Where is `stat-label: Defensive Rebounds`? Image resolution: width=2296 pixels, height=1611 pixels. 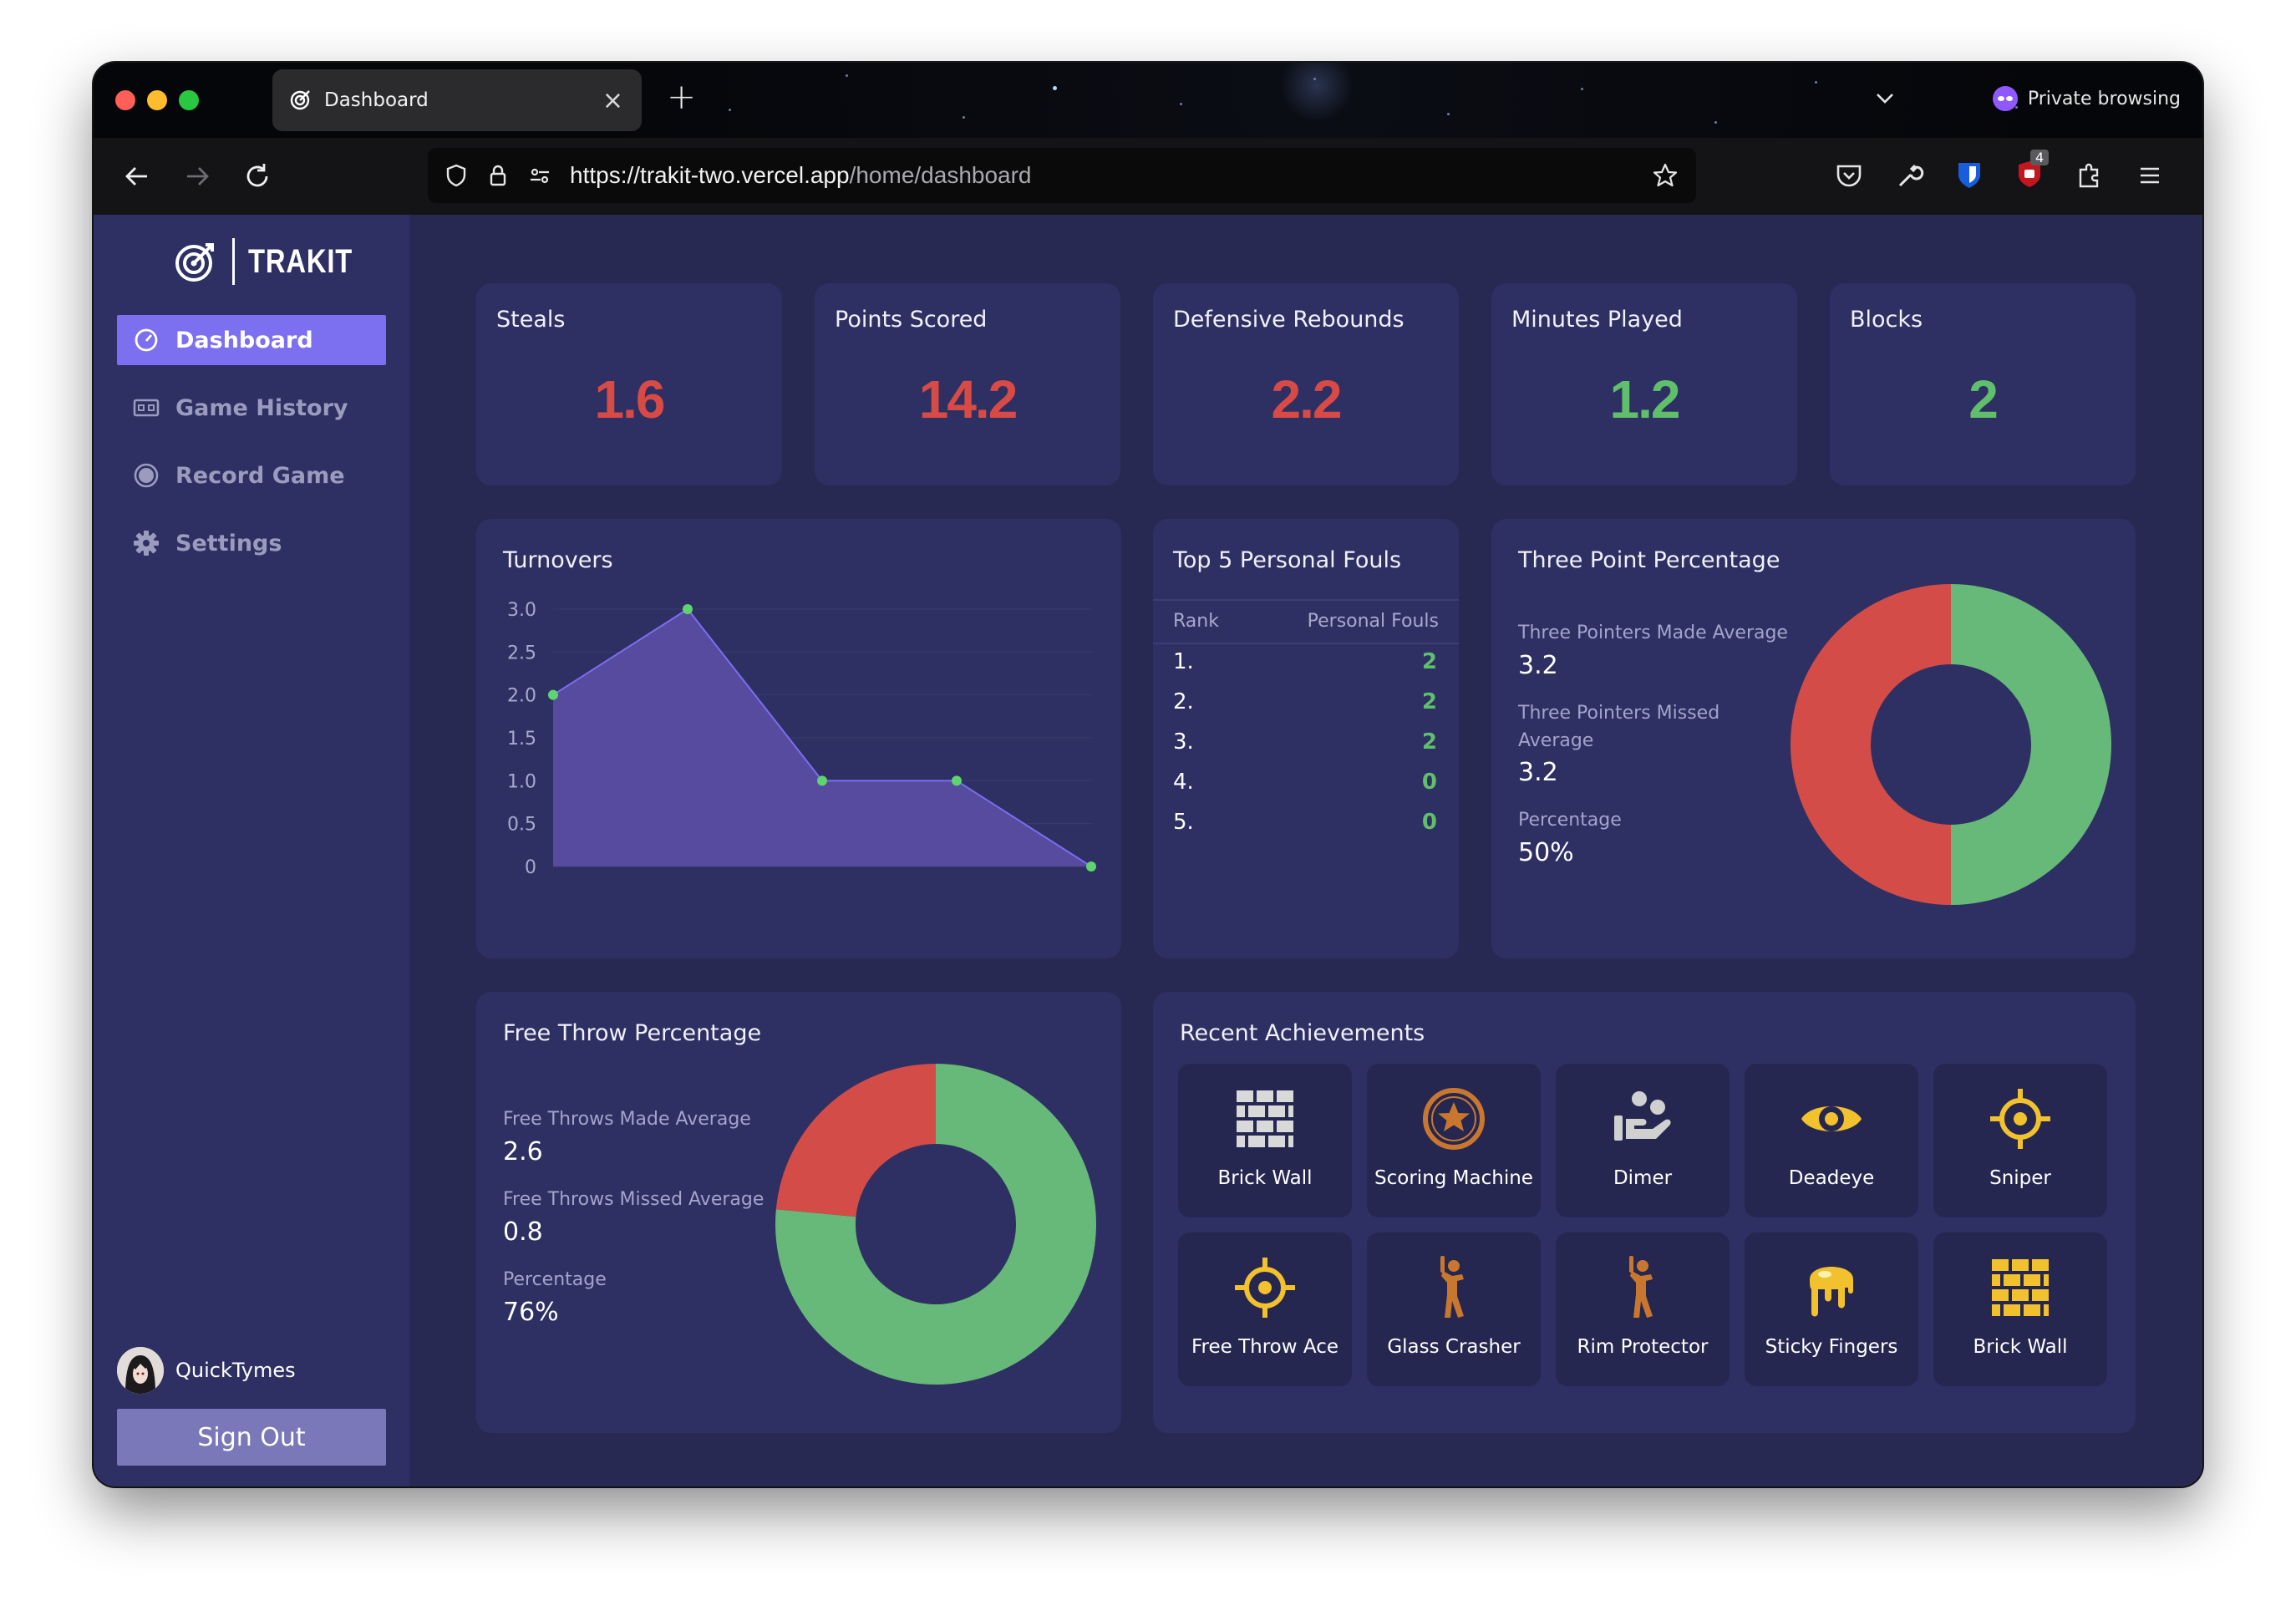 stat-label: Defensive Rebounds is located at coordinates (1289, 320).